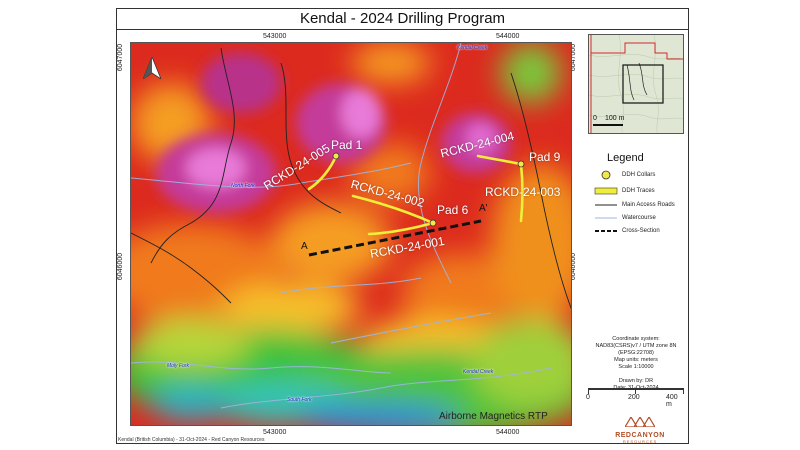  I want to click on scale-bar: 0 200 400 m, so click(635, 398).